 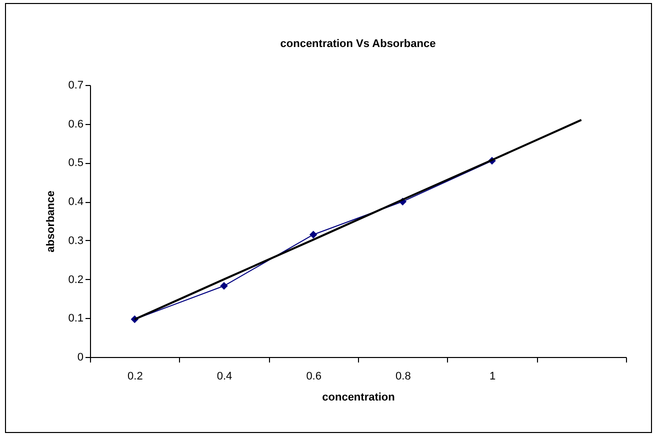 I want to click on y-tick-label: 0.3, so click(x=76, y=240).